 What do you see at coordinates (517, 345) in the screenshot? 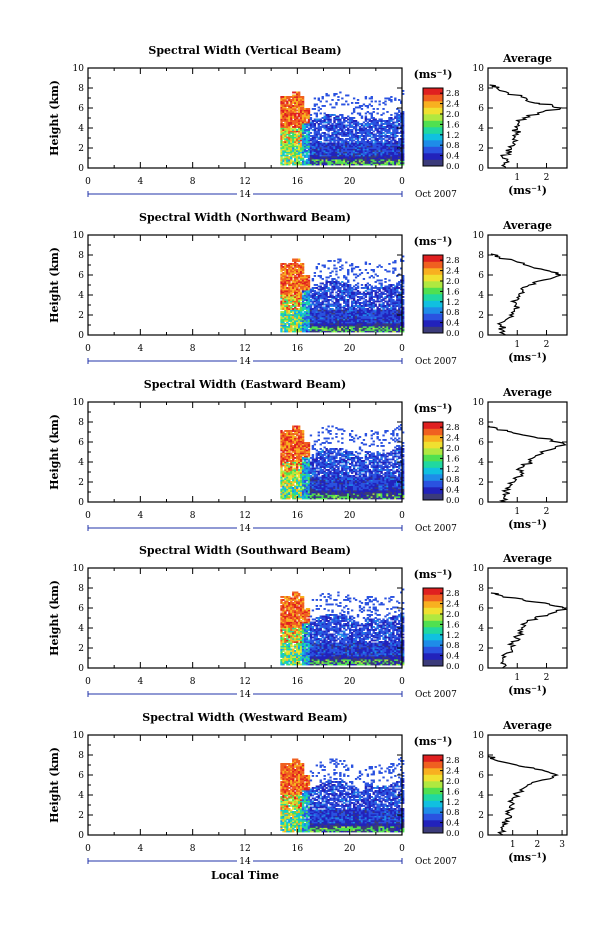
I see `profile-x-tick-label: 1` at bounding box center [517, 345].